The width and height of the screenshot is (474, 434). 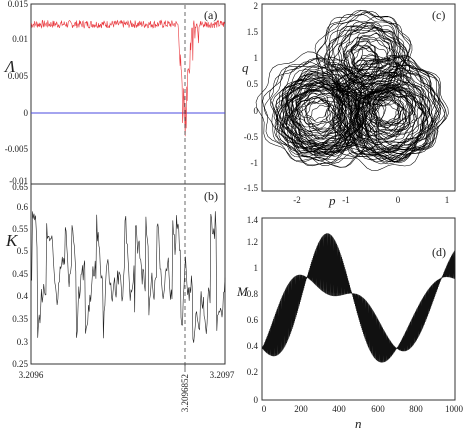 I want to click on panel-b-k-series, so click(x=128, y=277).